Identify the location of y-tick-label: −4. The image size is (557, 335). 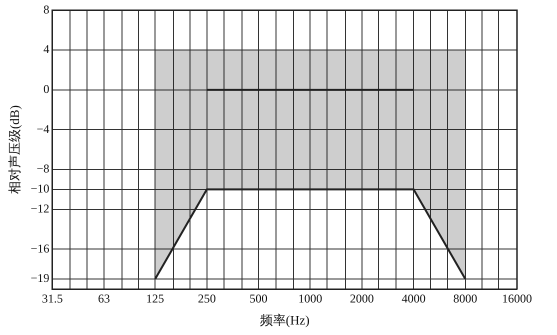
(43, 129).